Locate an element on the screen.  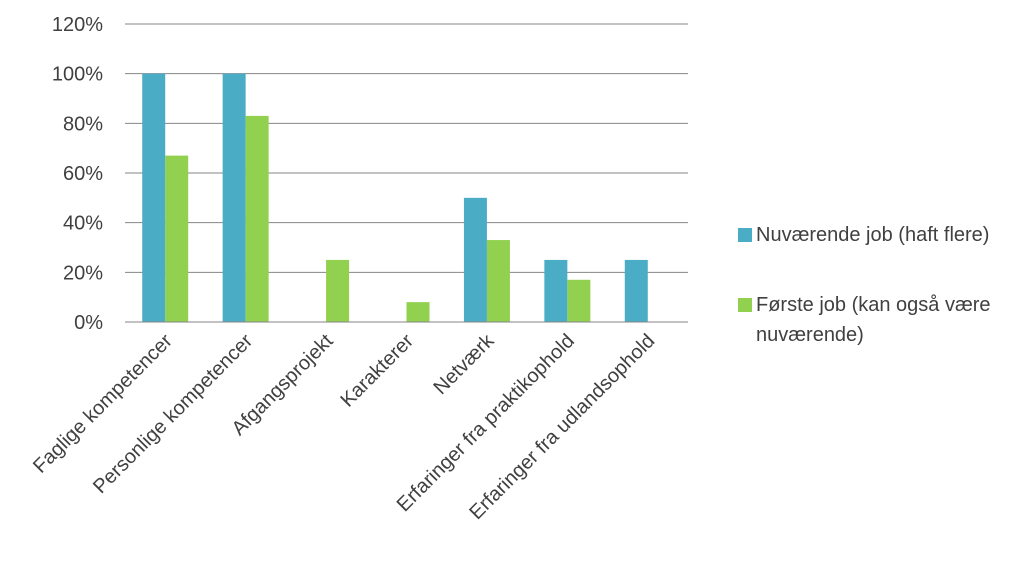
x-category-label: Faglige kompetencer is located at coordinates (103, 404).